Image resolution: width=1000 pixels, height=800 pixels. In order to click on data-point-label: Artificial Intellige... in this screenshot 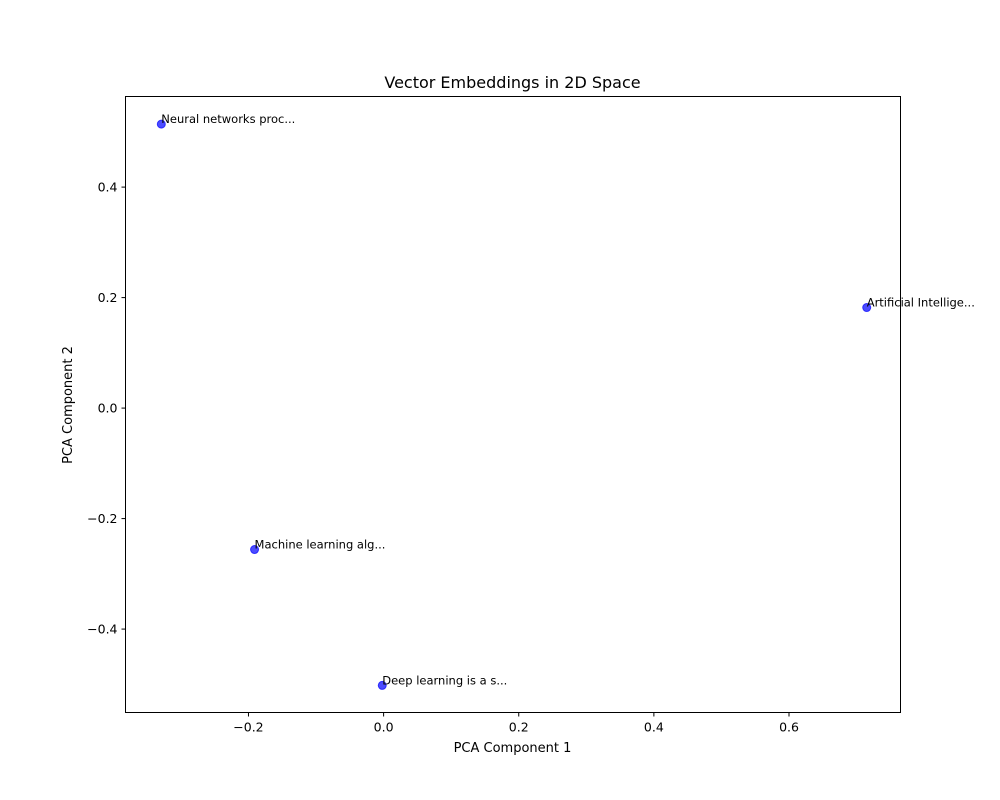, I will do `click(921, 303)`.